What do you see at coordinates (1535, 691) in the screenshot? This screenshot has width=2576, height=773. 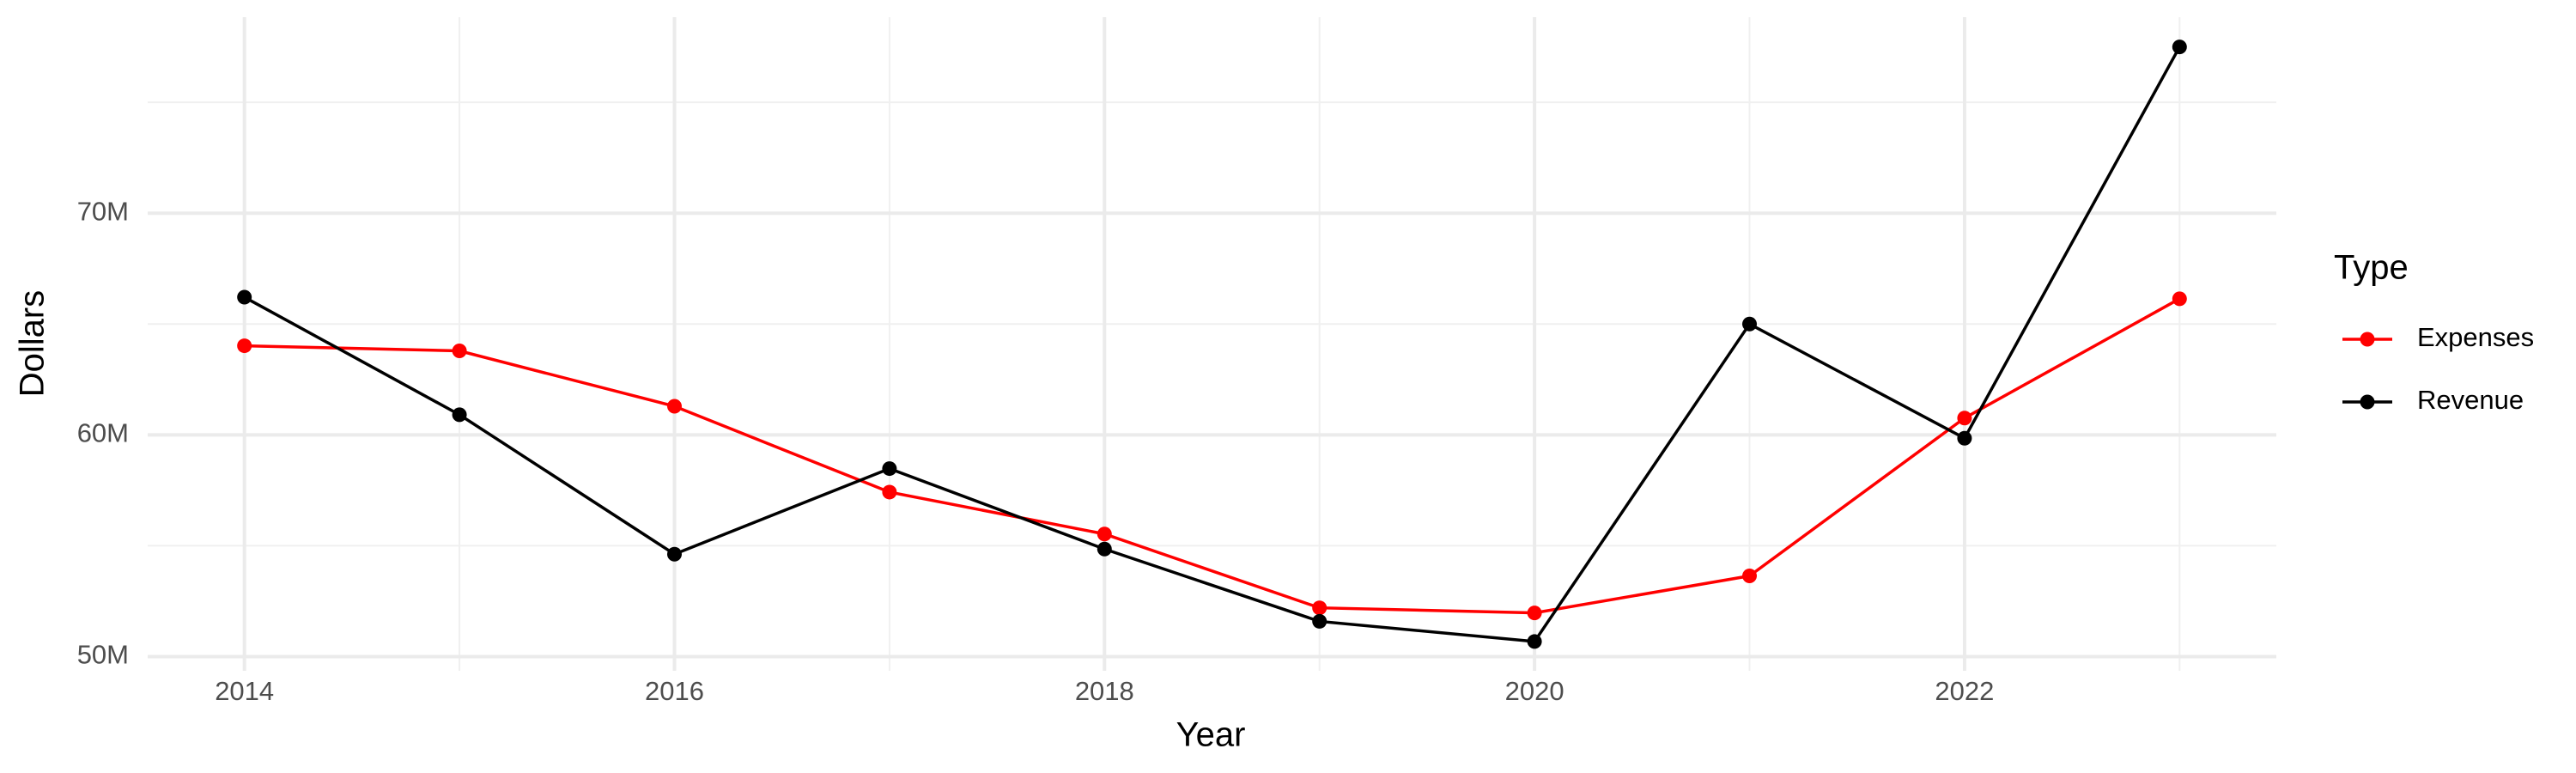 I see `x-tick-label: 2020` at bounding box center [1535, 691].